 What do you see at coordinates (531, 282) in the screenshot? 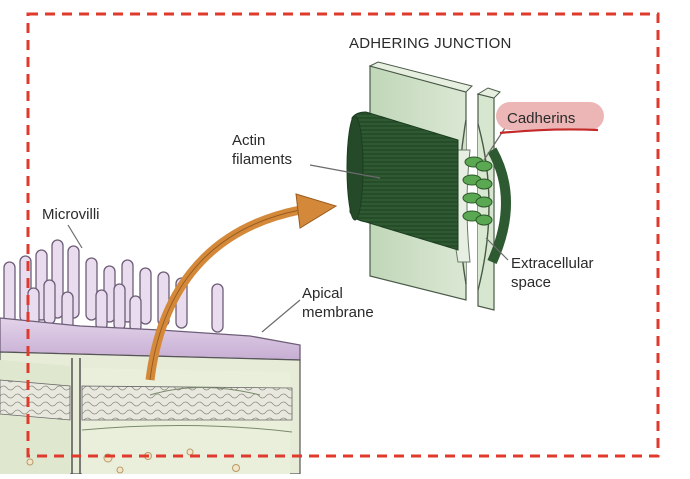
I see `extracellular-label-line-2: space` at bounding box center [531, 282].